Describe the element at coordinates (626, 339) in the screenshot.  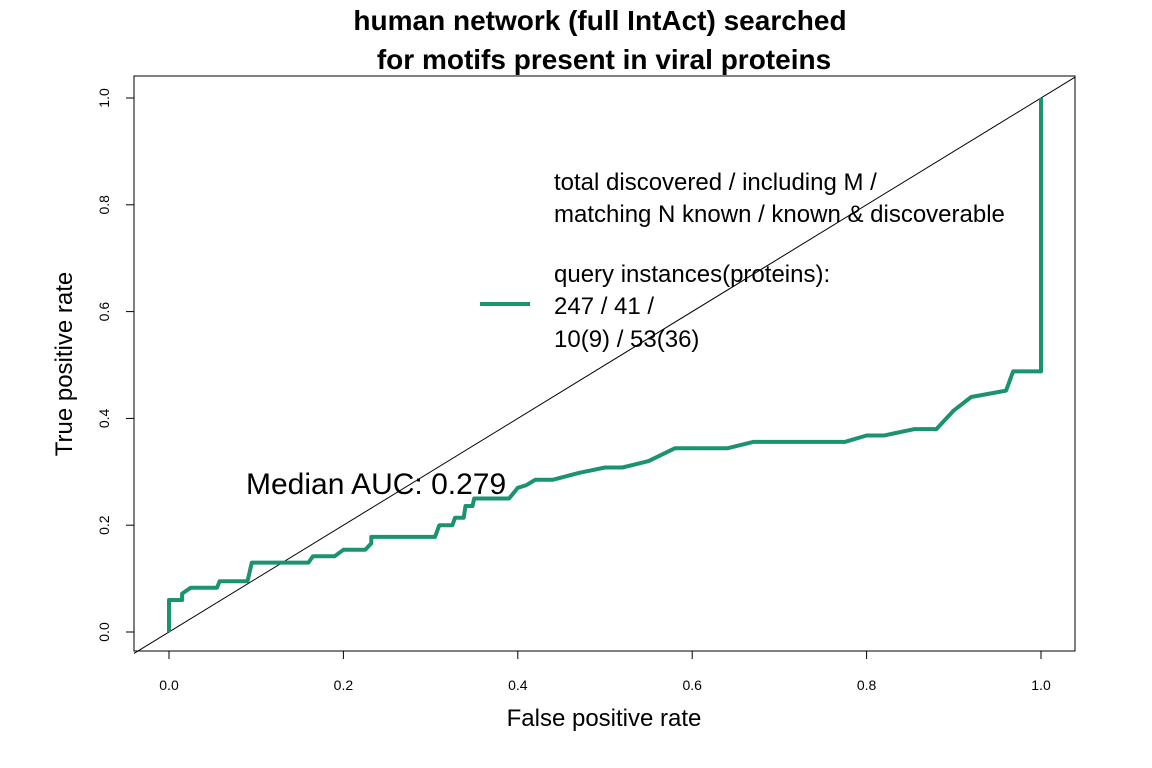
I see `legend-entry-line-3: 10(9) / 53(36)` at that location.